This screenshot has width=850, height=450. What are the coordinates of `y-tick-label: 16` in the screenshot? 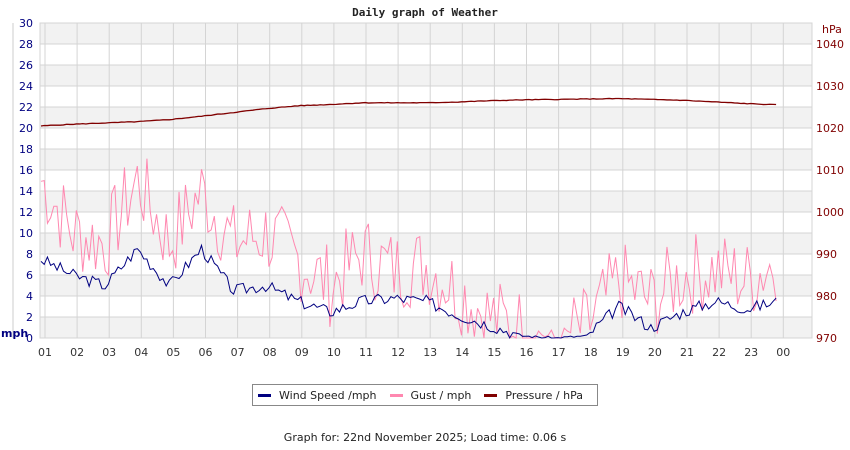 It's located at (26, 170).